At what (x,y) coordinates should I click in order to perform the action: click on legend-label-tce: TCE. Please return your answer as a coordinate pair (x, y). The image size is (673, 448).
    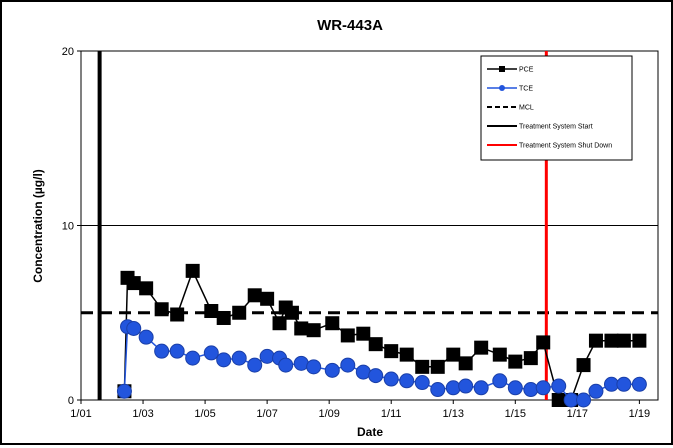
    Looking at the image, I should click on (526, 89).